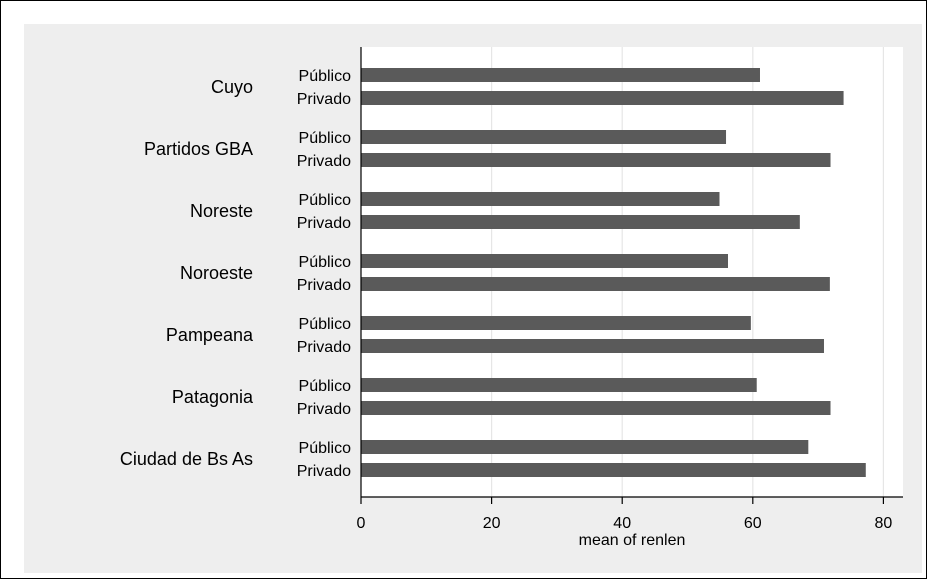  I want to click on group-label: Patagonia, so click(213, 397).